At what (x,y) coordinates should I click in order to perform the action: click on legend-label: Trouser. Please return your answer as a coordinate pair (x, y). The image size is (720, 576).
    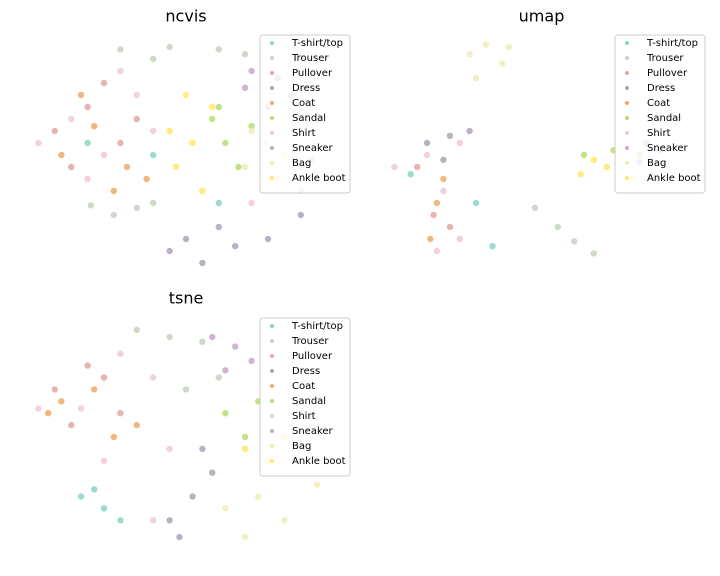
    Looking at the image, I should click on (310, 341).